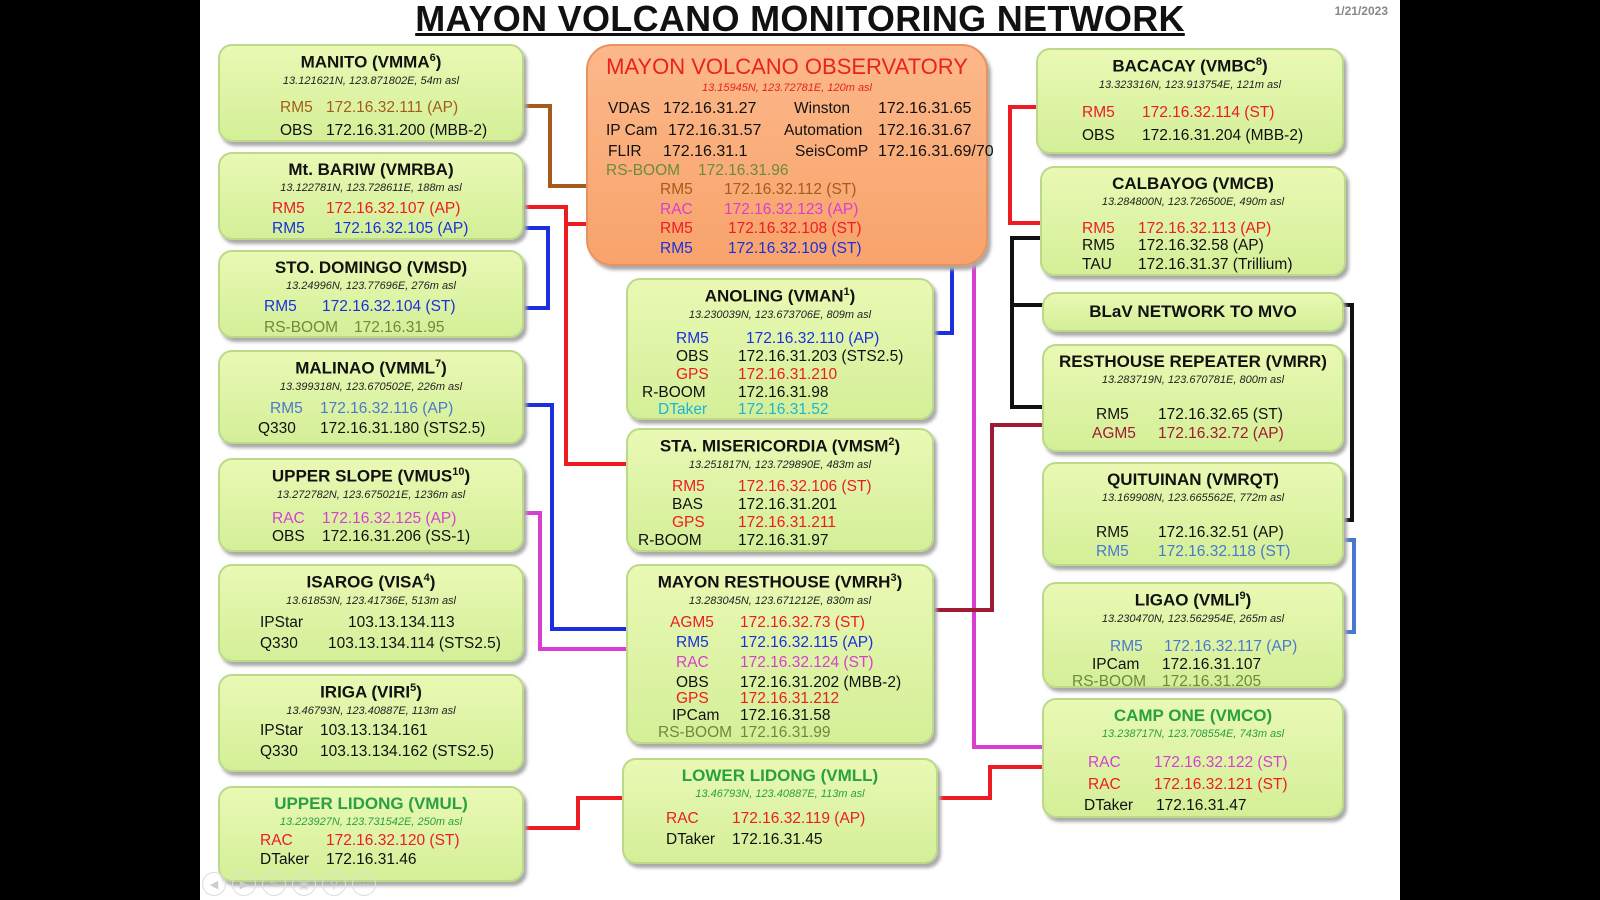 The image size is (1600, 900). What do you see at coordinates (365, 62) in the screenshot?
I see `station-name-text: MANITO (VMMA` at bounding box center [365, 62].